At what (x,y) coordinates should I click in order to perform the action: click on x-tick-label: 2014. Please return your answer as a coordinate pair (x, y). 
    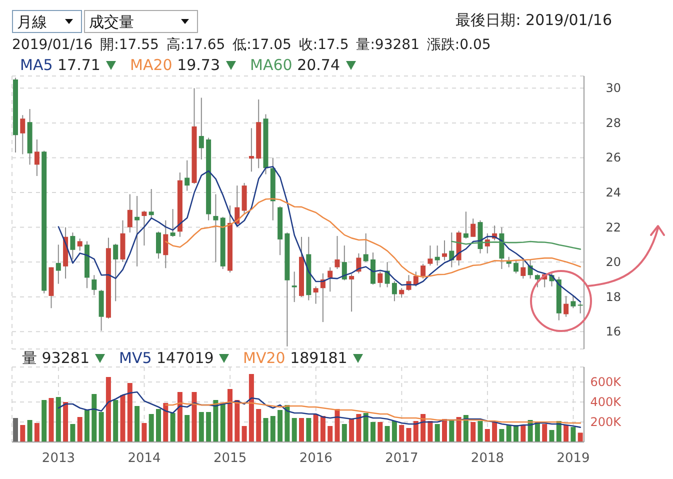
    Looking at the image, I should click on (144, 458).